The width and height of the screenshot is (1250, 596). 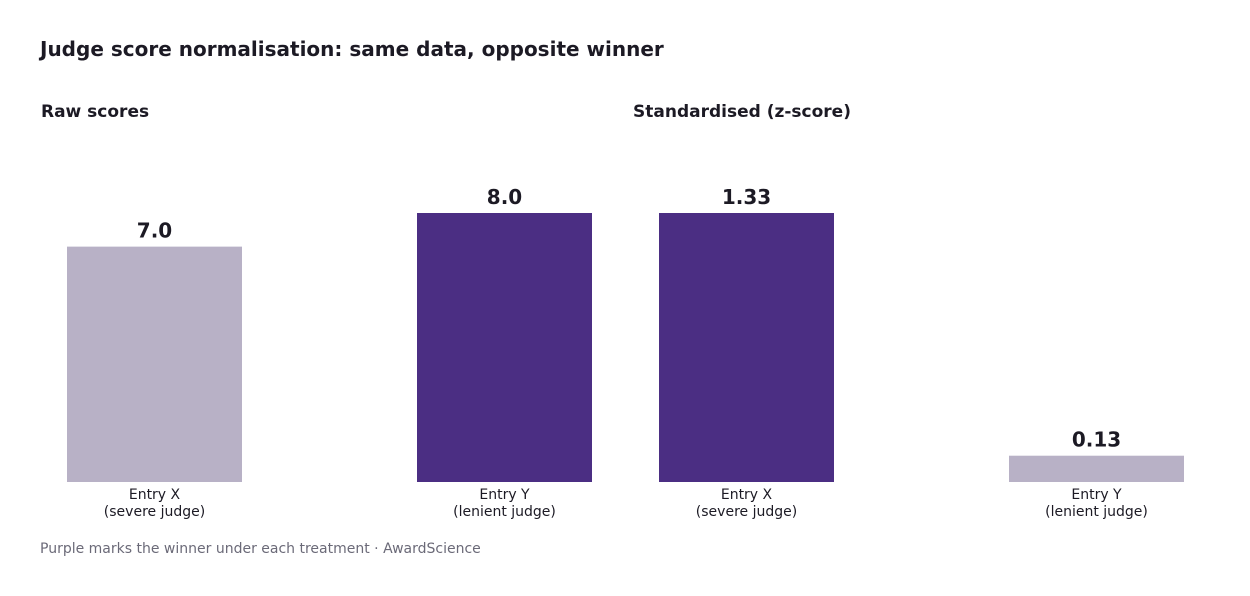 What do you see at coordinates (154, 231) in the screenshot?
I see `data-label: 7.0` at bounding box center [154, 231].